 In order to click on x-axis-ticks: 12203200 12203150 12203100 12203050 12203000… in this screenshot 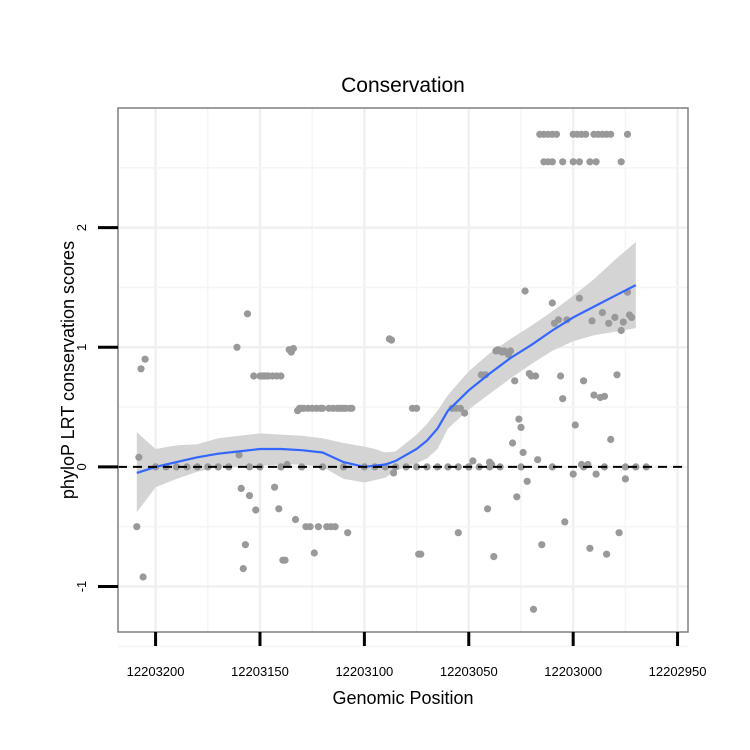, I will do `click(417, 655)`.